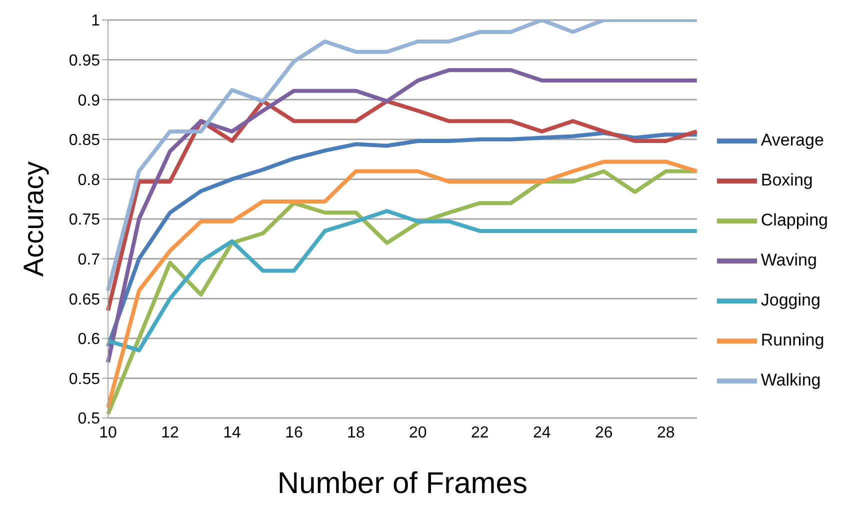 The image size is (854, 523). What do you see at coordinates (794, 219) in the screenshot?
I see `legend-label: Clapping` at bounding box center [794, 219].